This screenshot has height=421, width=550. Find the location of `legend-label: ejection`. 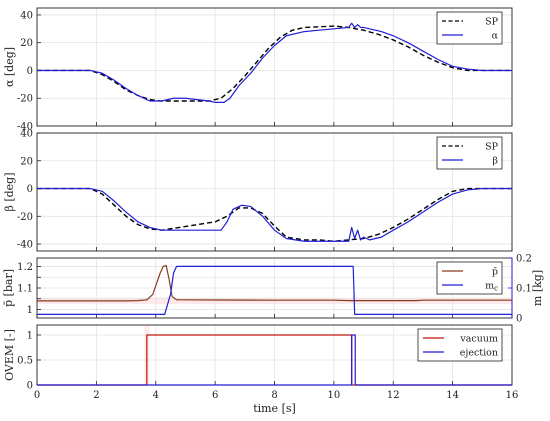

legend-label: ejection is located at coordinates (479, 353).